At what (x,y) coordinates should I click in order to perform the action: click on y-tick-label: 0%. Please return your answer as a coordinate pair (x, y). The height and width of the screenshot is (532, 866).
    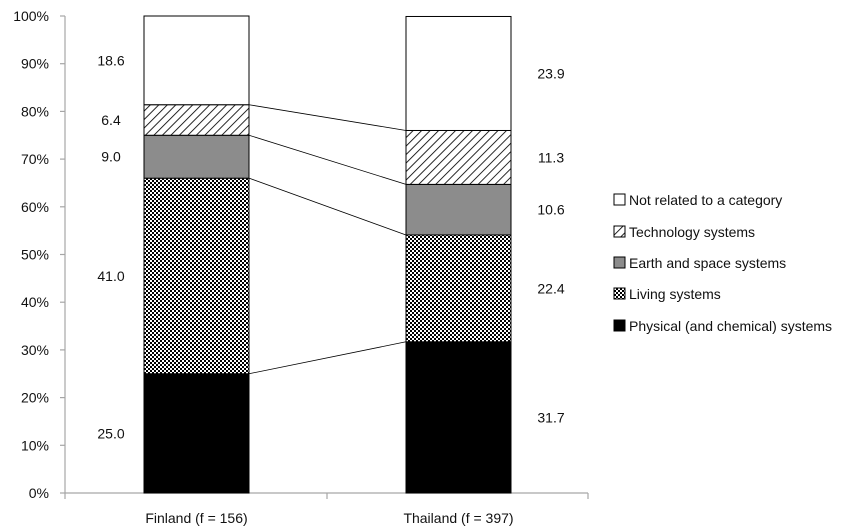
    Looking at the image, I should click on (39, 493).